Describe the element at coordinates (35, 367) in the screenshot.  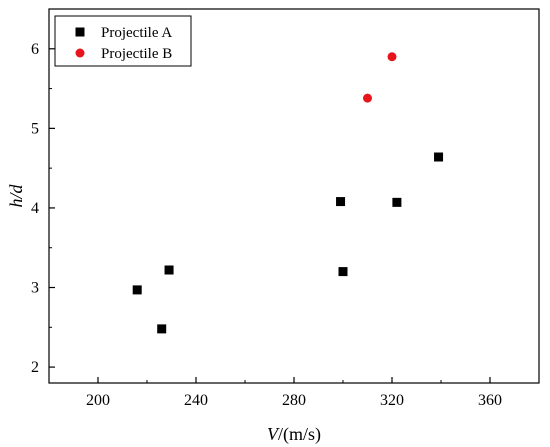
I see `y-tick-label: 2` at that location.